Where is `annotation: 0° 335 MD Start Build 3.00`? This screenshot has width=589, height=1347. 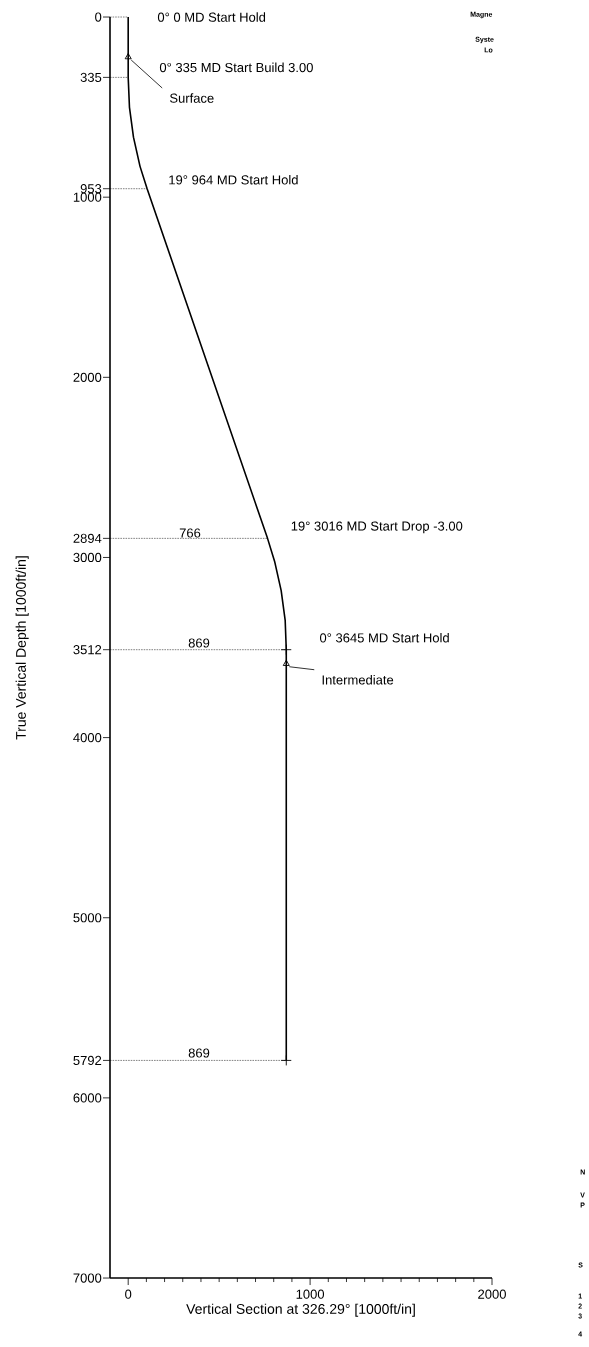
annotation: 0° 335 MD Start Build 3.00 is located at coordinates (236, 67).